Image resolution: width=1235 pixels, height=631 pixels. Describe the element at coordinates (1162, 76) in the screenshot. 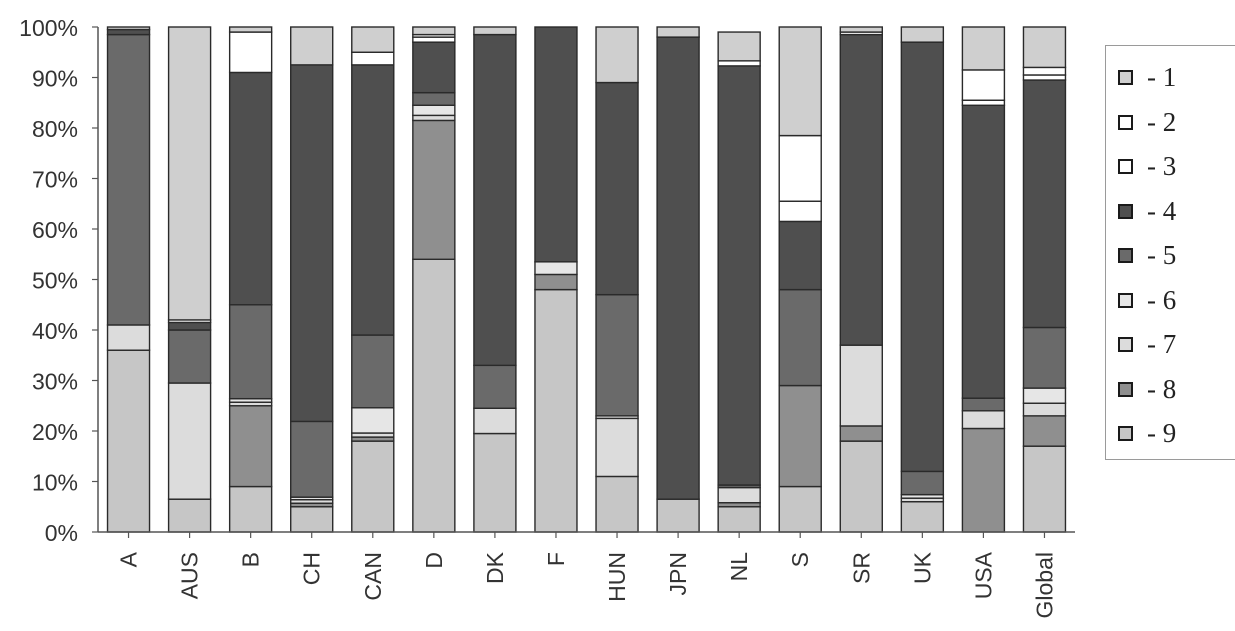

I see `legend-label-1: - 1` at that location.